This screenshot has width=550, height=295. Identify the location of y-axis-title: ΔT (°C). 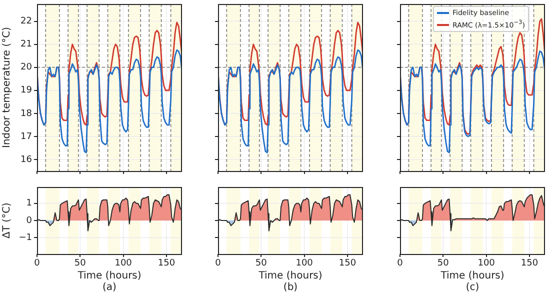
(7, 220).